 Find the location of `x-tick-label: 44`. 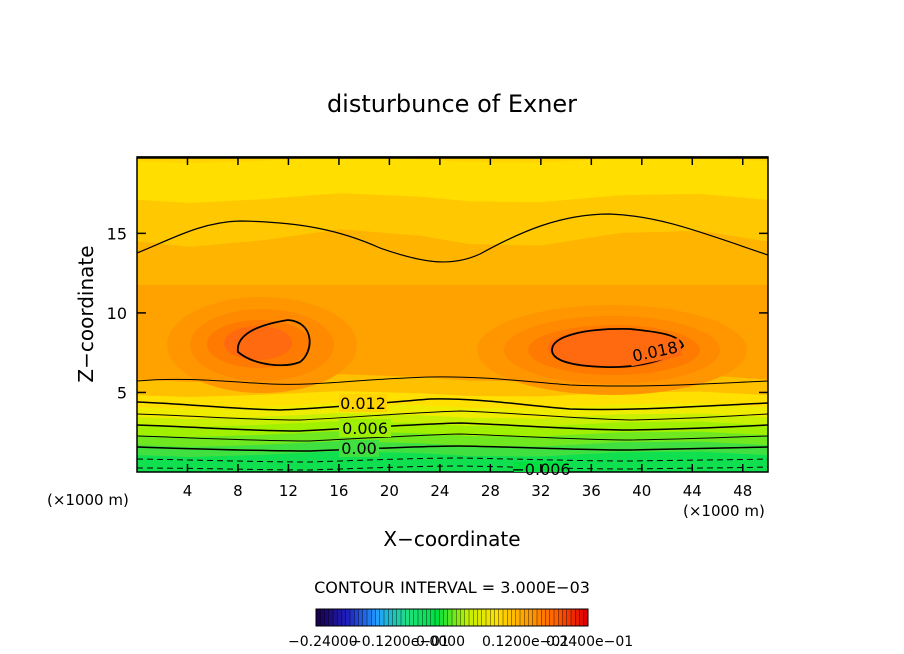

x-tick-label: 44 is located at coordinates (692, 491).